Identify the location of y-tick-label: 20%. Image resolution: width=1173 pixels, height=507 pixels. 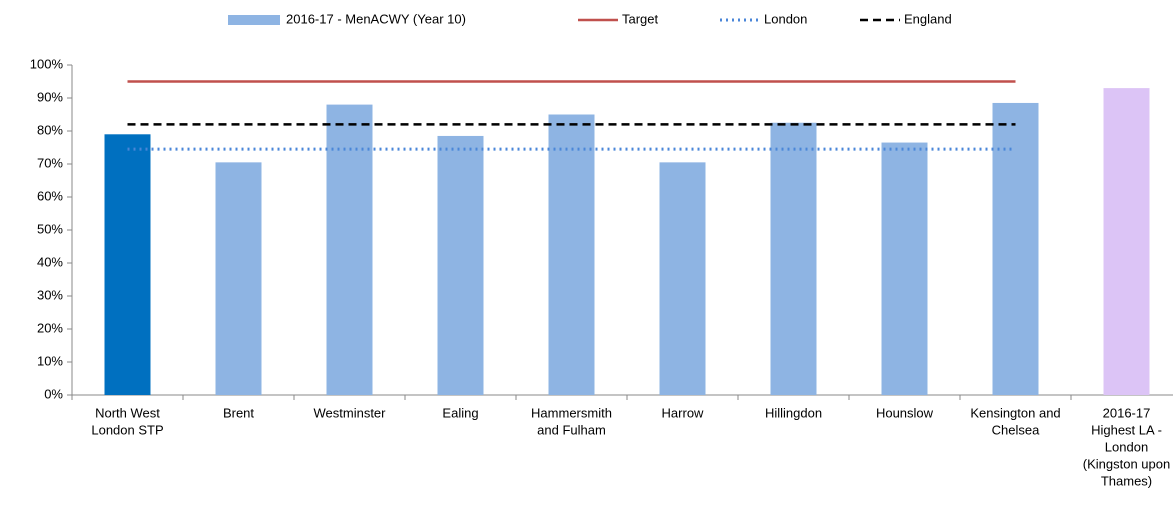
(50, 327).